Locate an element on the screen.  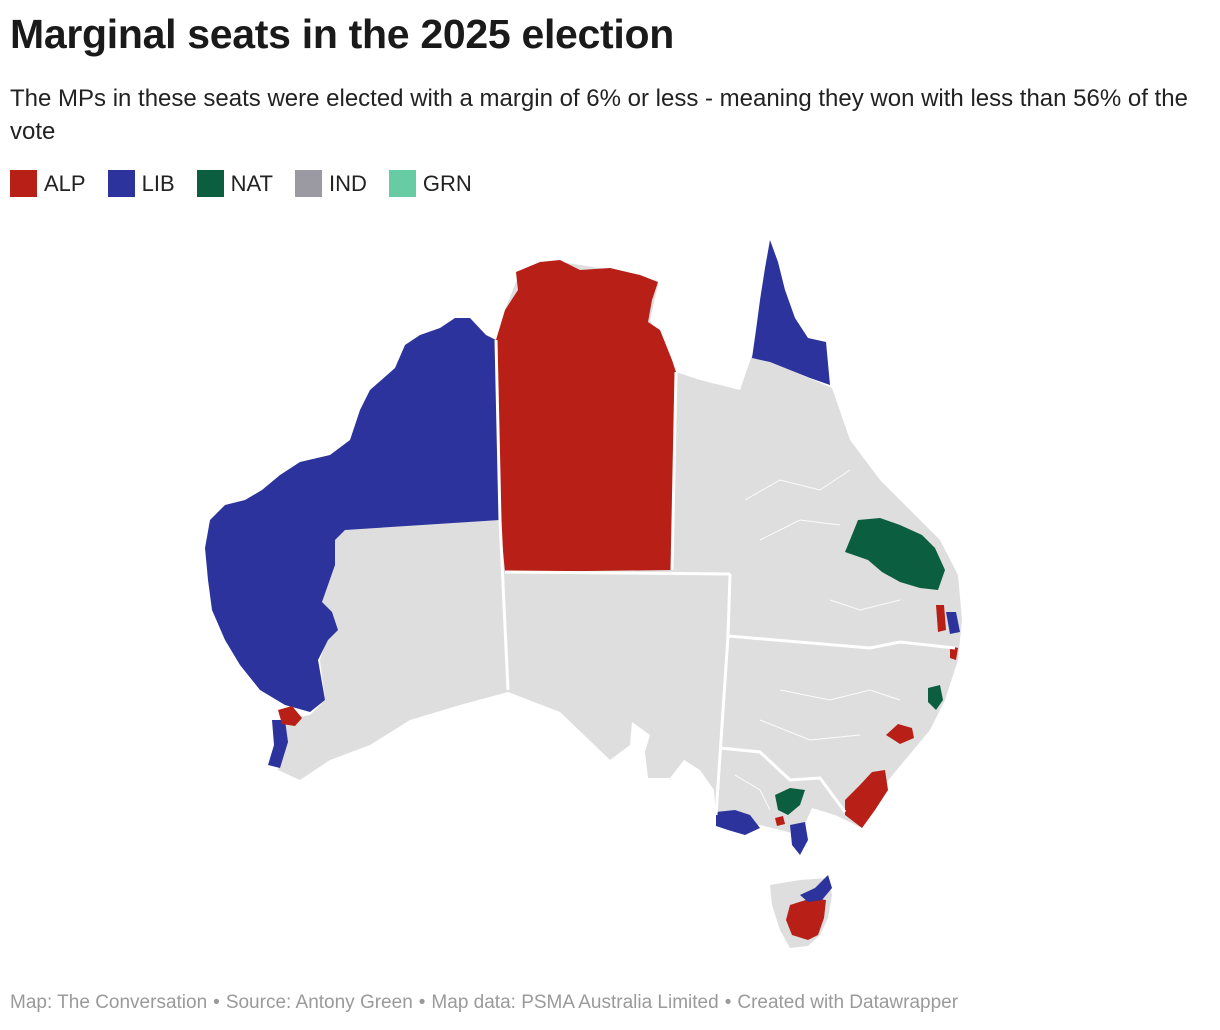
legend-label-ind: IND is located at coordinates (348, 183).